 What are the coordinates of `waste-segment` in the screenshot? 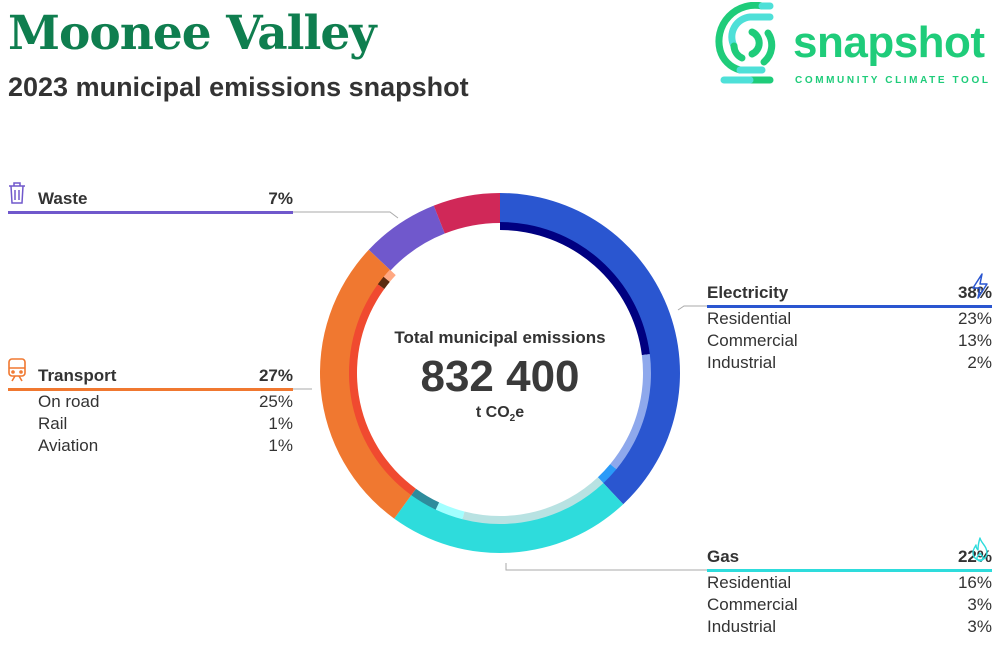 It's located at (406, 238).